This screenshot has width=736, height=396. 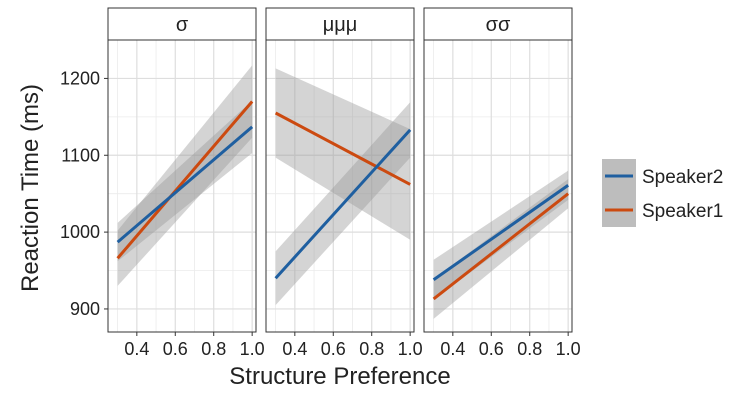 I want to click on y-tick-label: 1200, so click(x=80, y=78).